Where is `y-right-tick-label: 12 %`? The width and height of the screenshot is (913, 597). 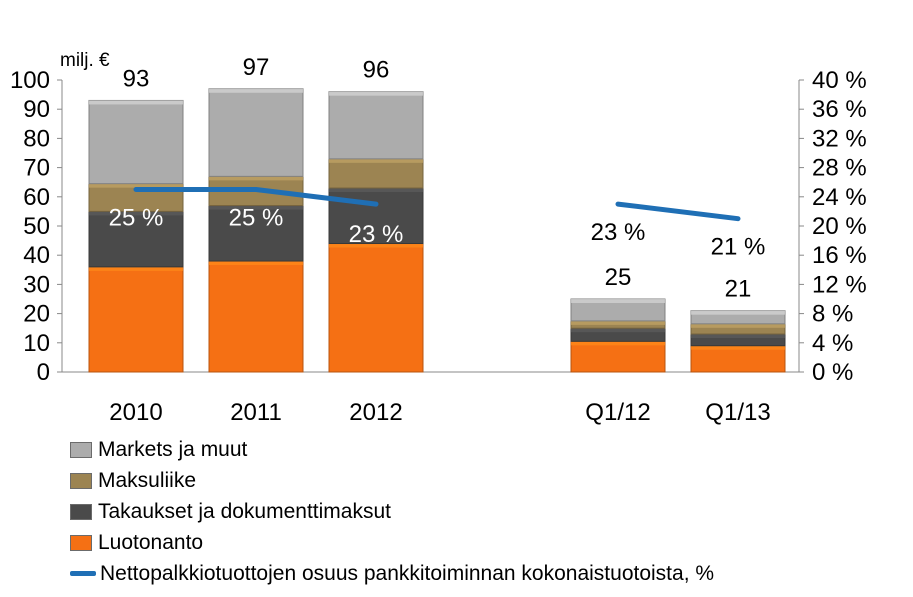 y-right-tick-label: 12 % is located at coordinates (839, 284).